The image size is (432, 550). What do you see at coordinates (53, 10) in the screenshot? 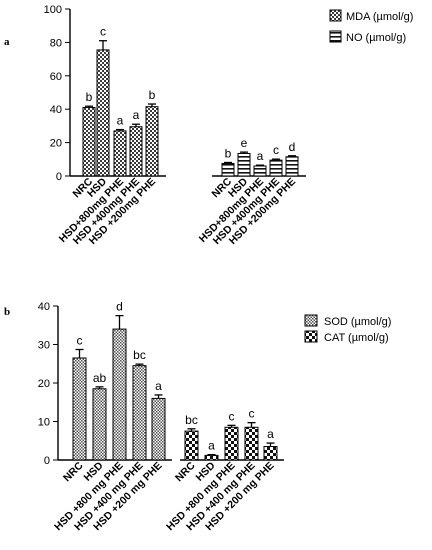
I see `y-tick-label: 100` at bounding box center [53, 10].